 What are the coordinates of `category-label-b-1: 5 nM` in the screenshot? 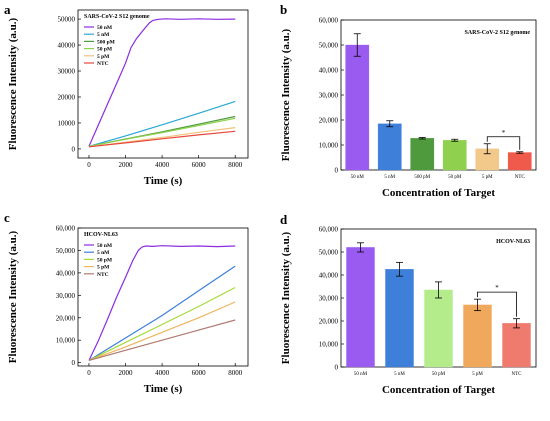 It's located at (389, 177).